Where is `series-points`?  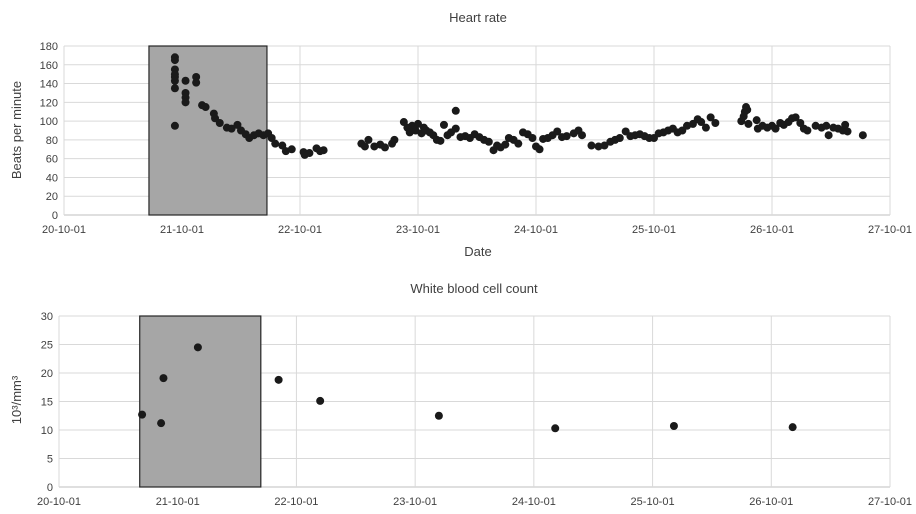 series-points is located at coordinates (467, 388).